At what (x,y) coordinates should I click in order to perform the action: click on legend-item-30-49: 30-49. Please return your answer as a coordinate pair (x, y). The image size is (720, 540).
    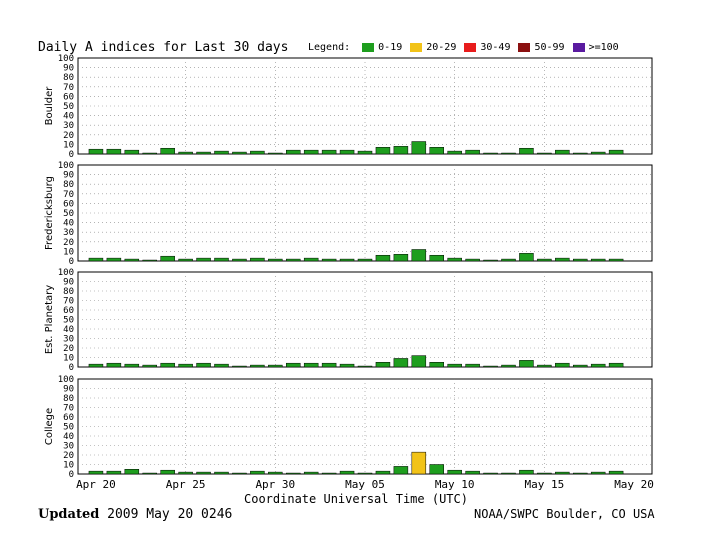
    Looking at the image, I should click on (487, 47).